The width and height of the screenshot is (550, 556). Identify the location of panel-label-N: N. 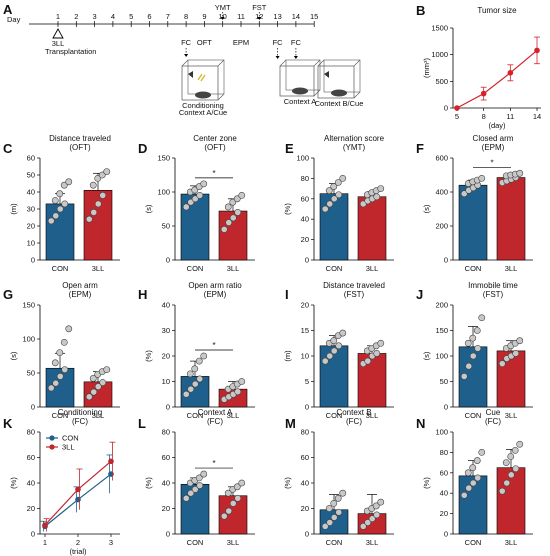
(420, 423).